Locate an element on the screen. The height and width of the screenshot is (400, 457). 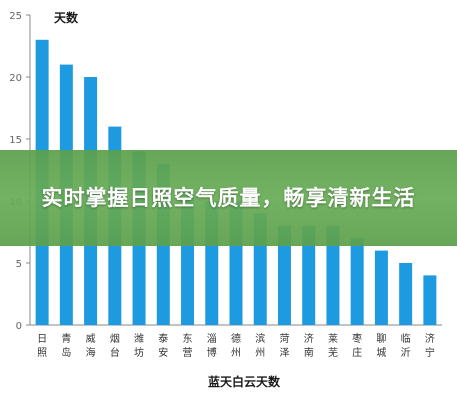
x-tick-label: 东营 is located at coordinates (188, 345).